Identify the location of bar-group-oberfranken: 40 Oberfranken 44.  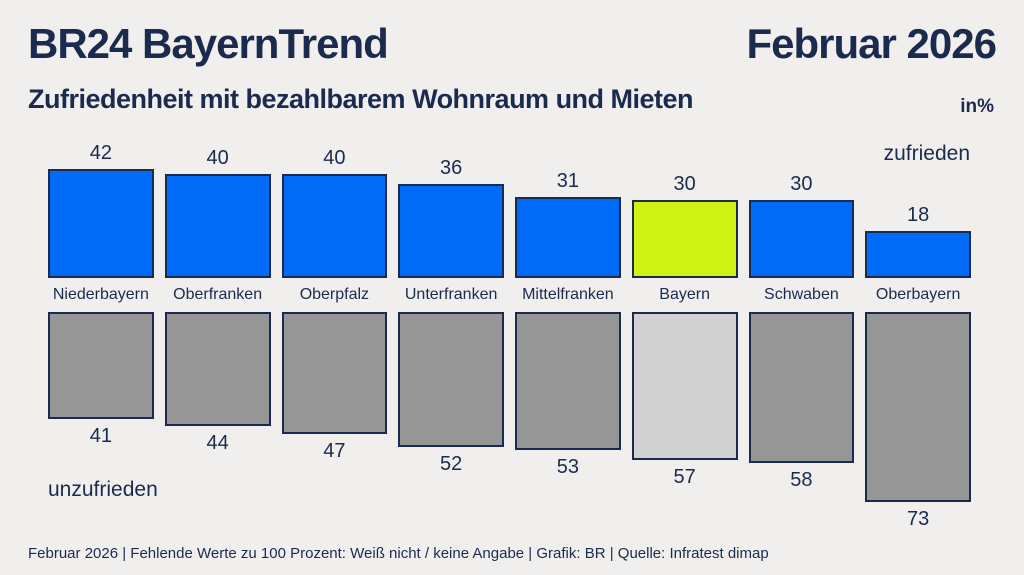
(217, 335).